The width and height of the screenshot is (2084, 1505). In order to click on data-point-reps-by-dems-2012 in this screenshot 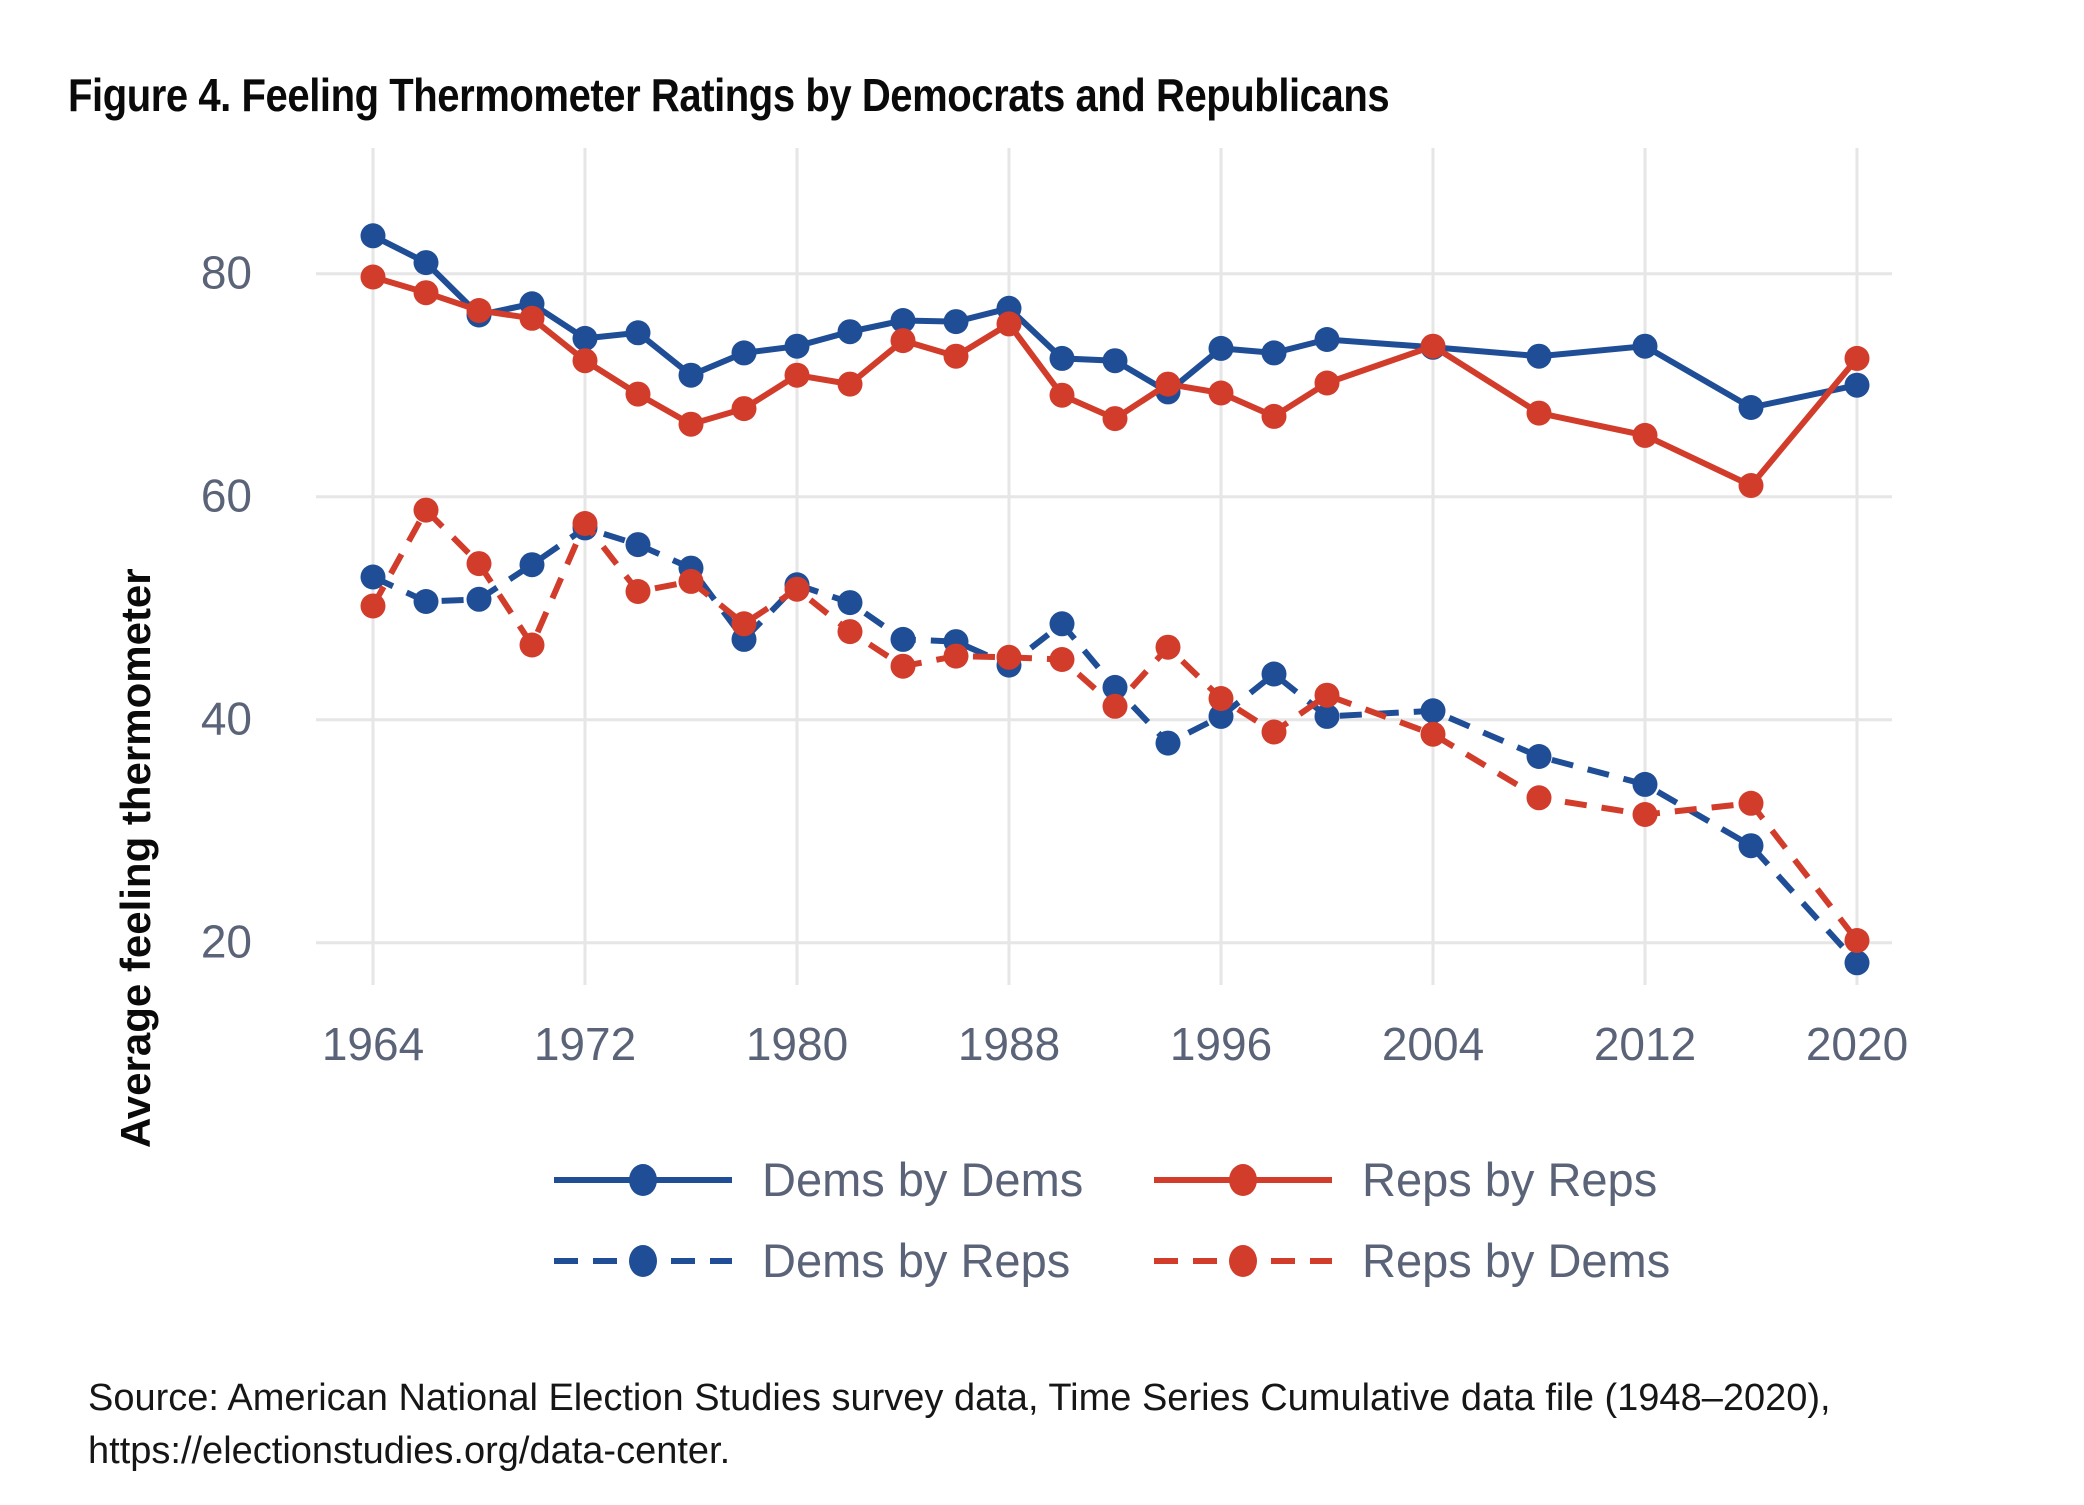, I will do `click(1645, 814)`.